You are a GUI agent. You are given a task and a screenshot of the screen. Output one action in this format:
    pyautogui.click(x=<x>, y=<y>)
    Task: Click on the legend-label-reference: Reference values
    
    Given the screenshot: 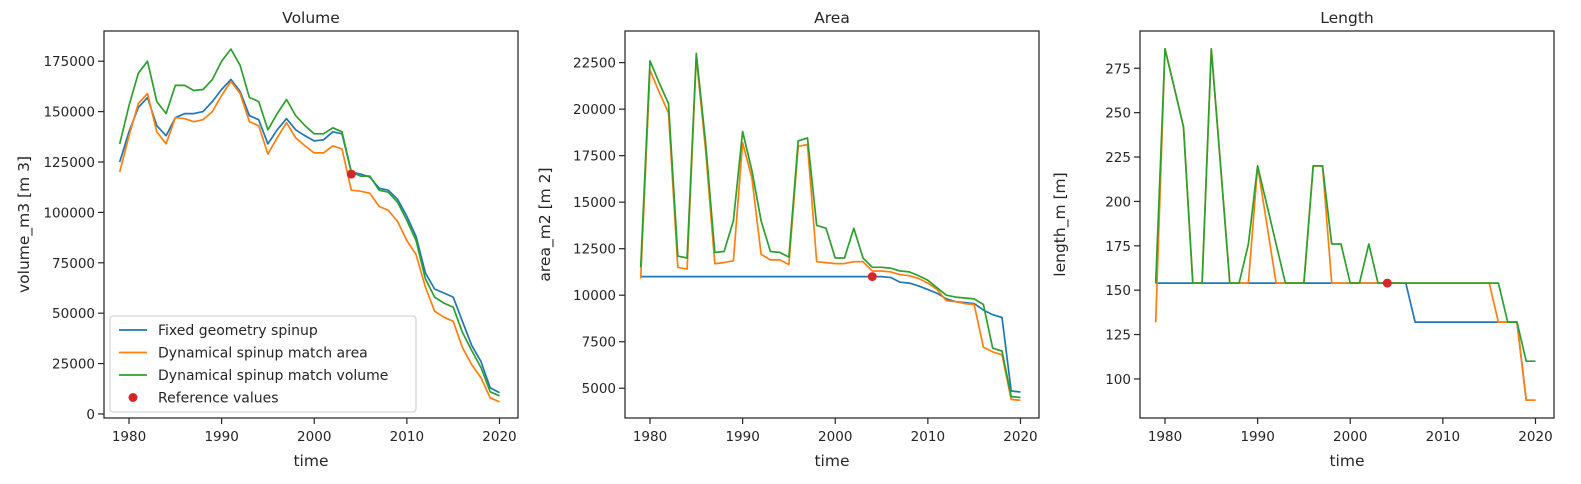 What is the action you would take?
    pyautogui.click(x=218, y=399)
    